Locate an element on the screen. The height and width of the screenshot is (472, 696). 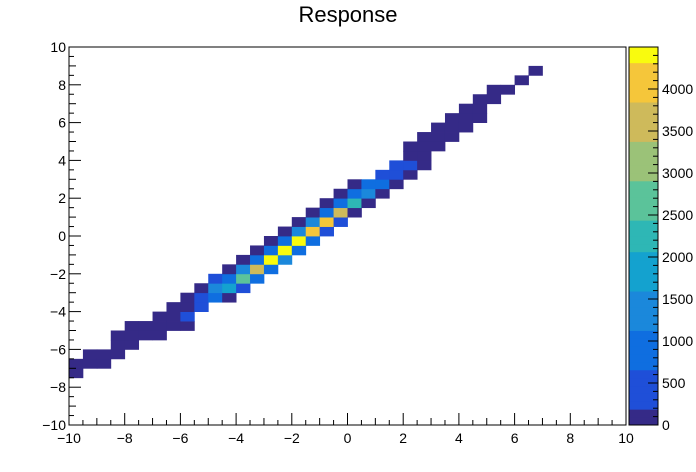
y-tick-label: 4 is located at coordinates (62, 160).